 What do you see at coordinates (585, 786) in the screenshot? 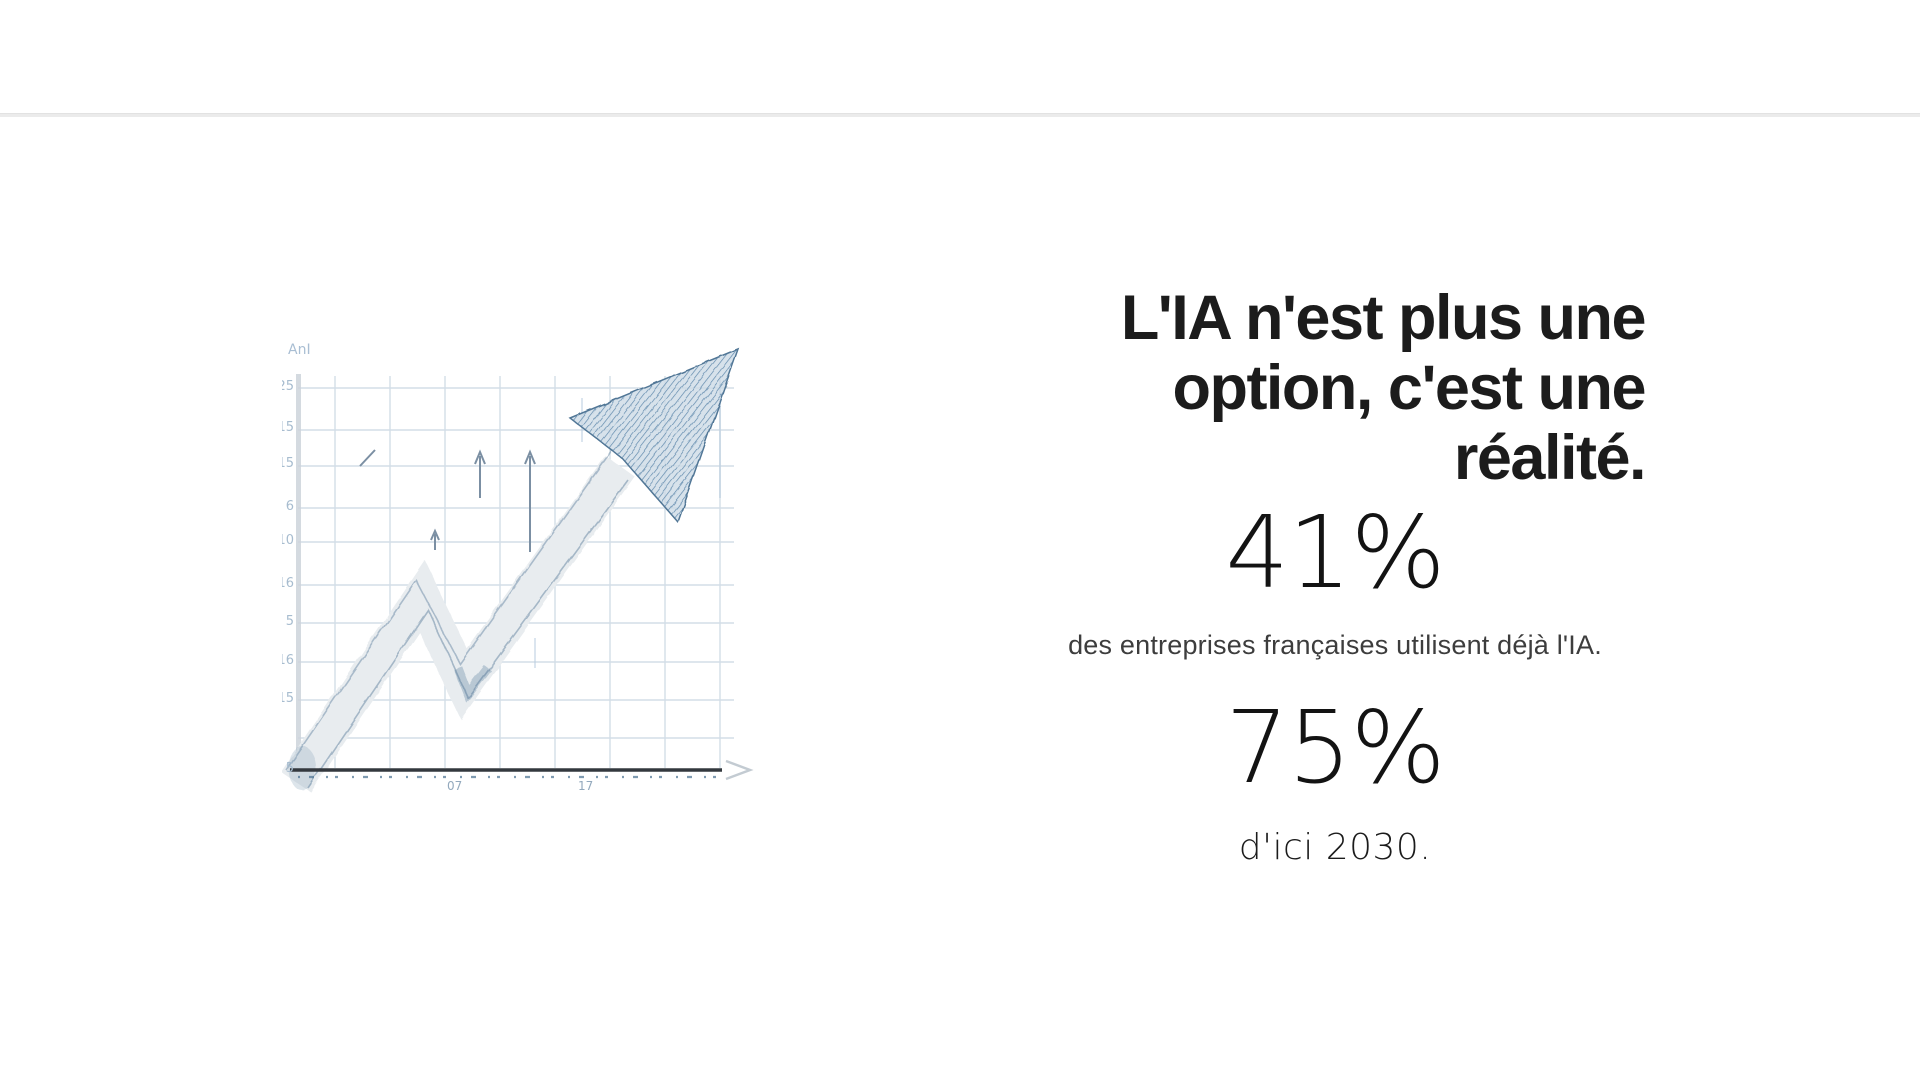
I see `x-tick-label: 17` at bounding box center [585, 786].